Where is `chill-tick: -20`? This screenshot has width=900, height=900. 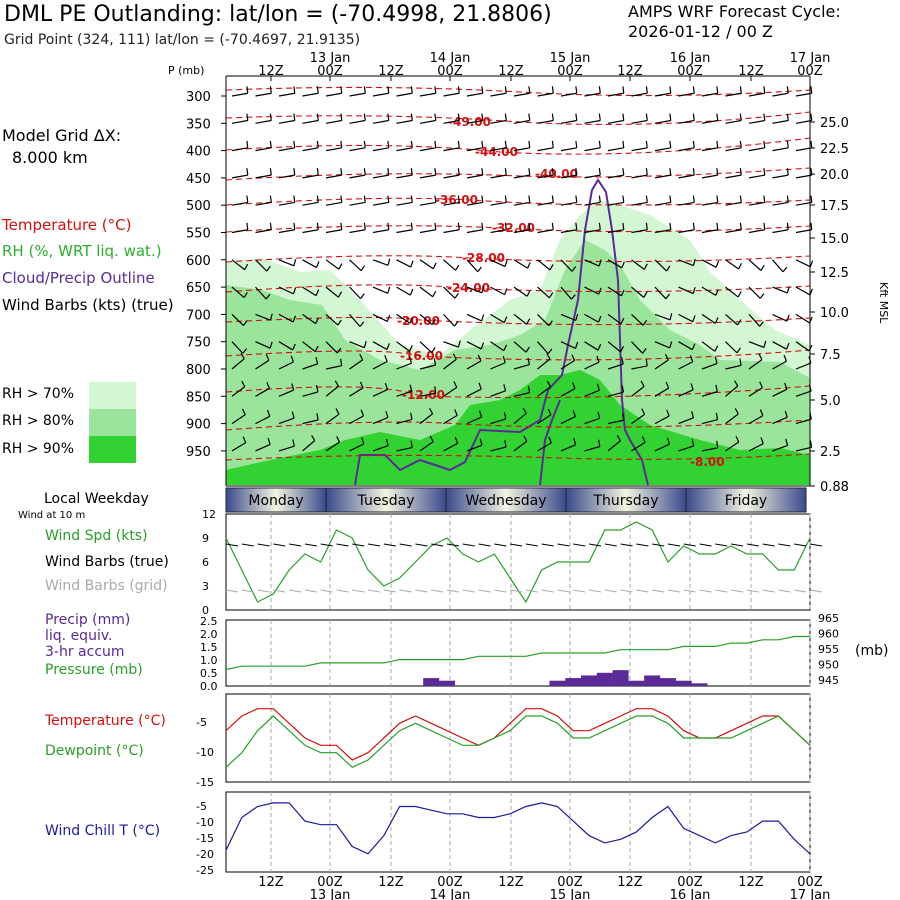
chill-tick: -20 is located at coordinates (205, 854).